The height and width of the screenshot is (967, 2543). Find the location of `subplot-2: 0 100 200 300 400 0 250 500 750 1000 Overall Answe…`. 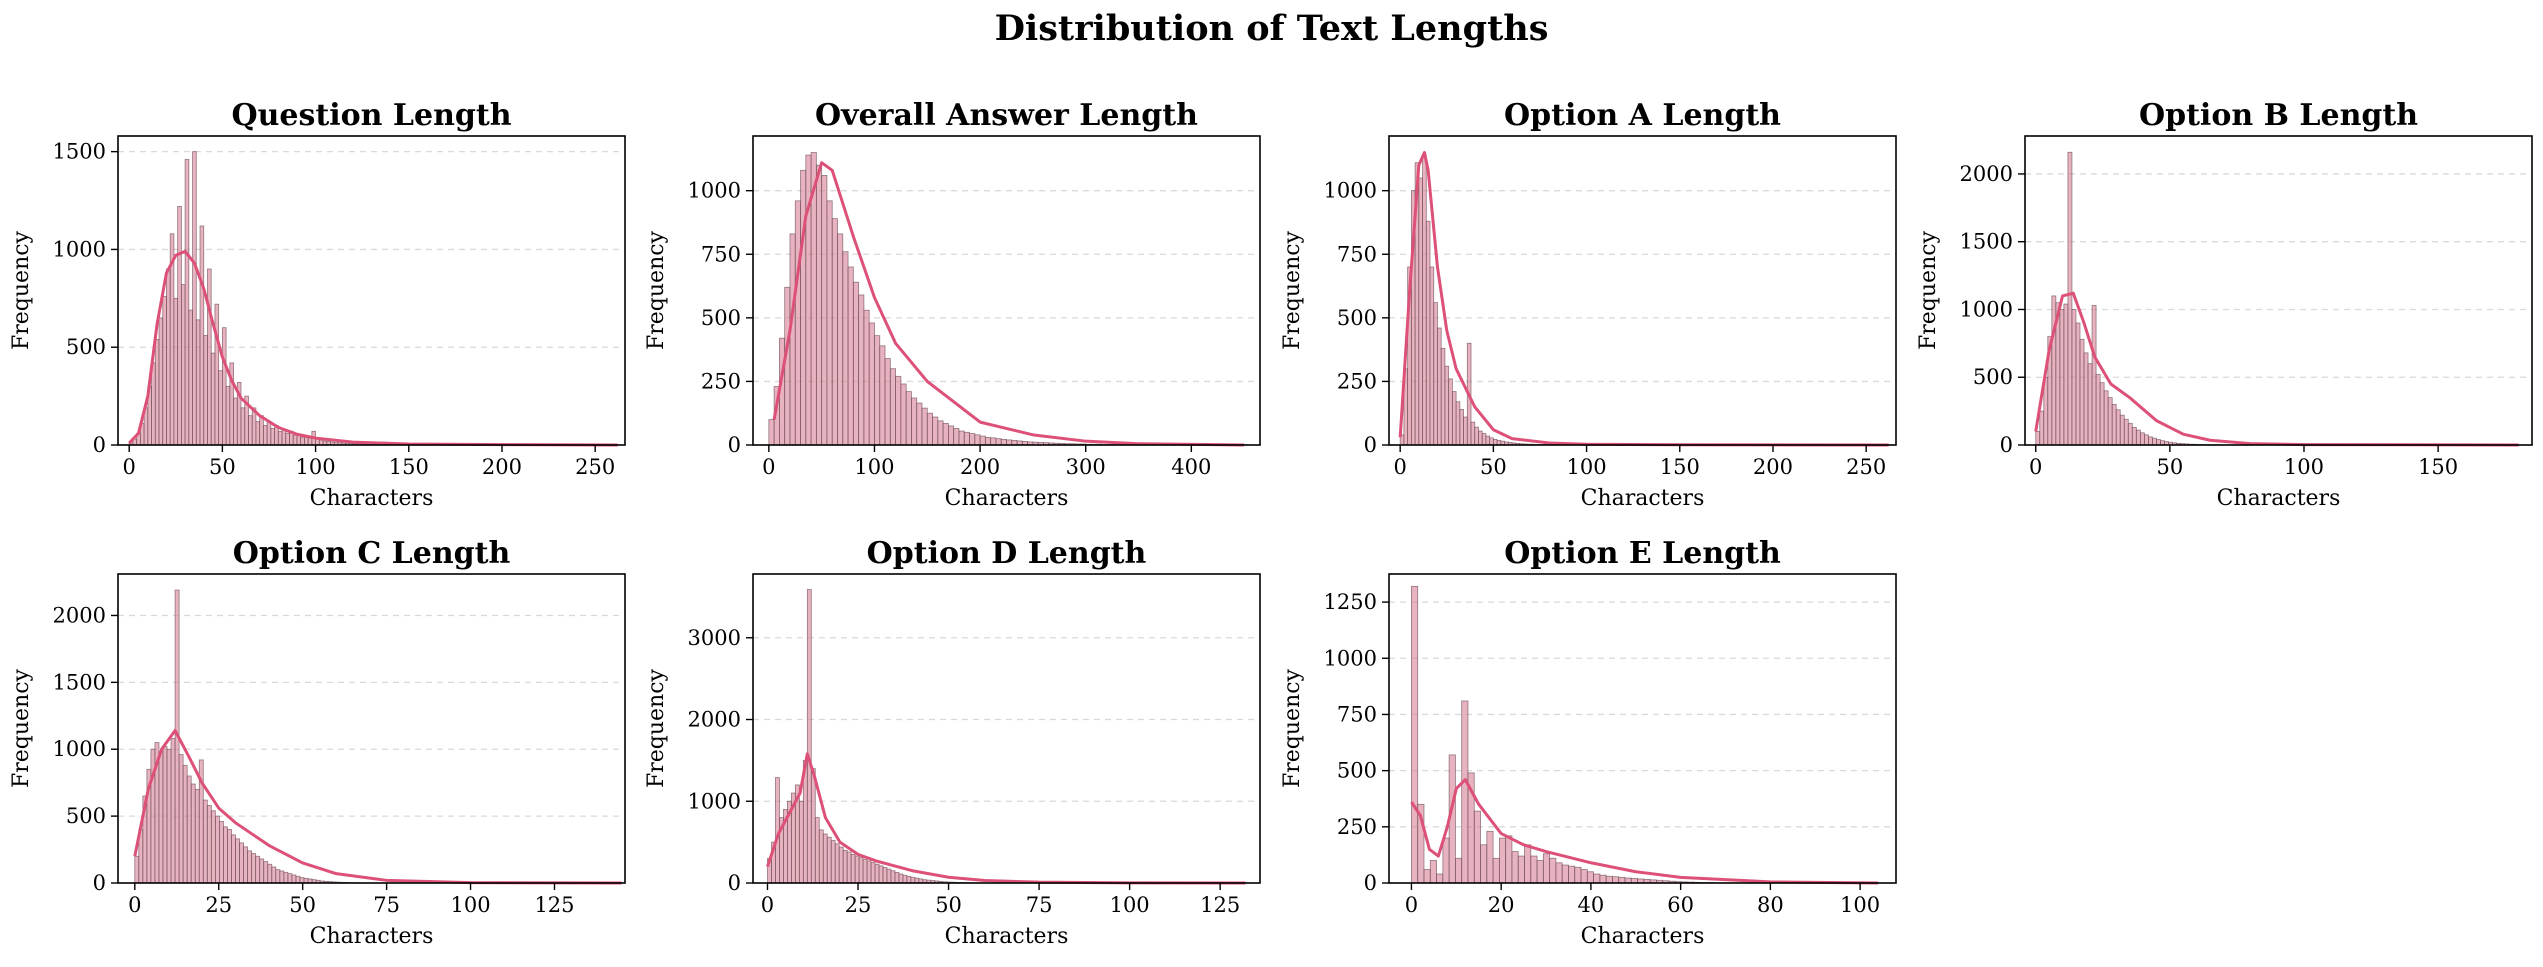

subplot-2: 0 100 200 300 400 0 250 500 750 1000 Overall Answe… is located at coordinates (952, 304).